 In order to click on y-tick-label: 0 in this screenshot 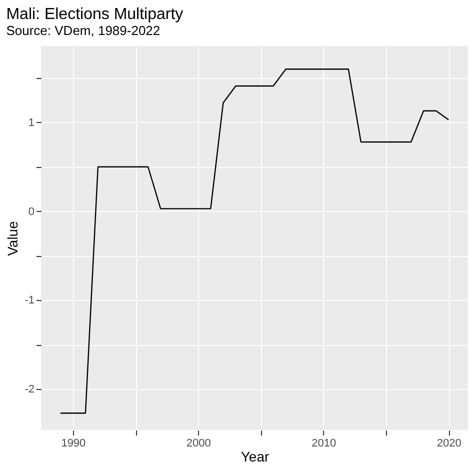, I will do `click(31, 212)`.